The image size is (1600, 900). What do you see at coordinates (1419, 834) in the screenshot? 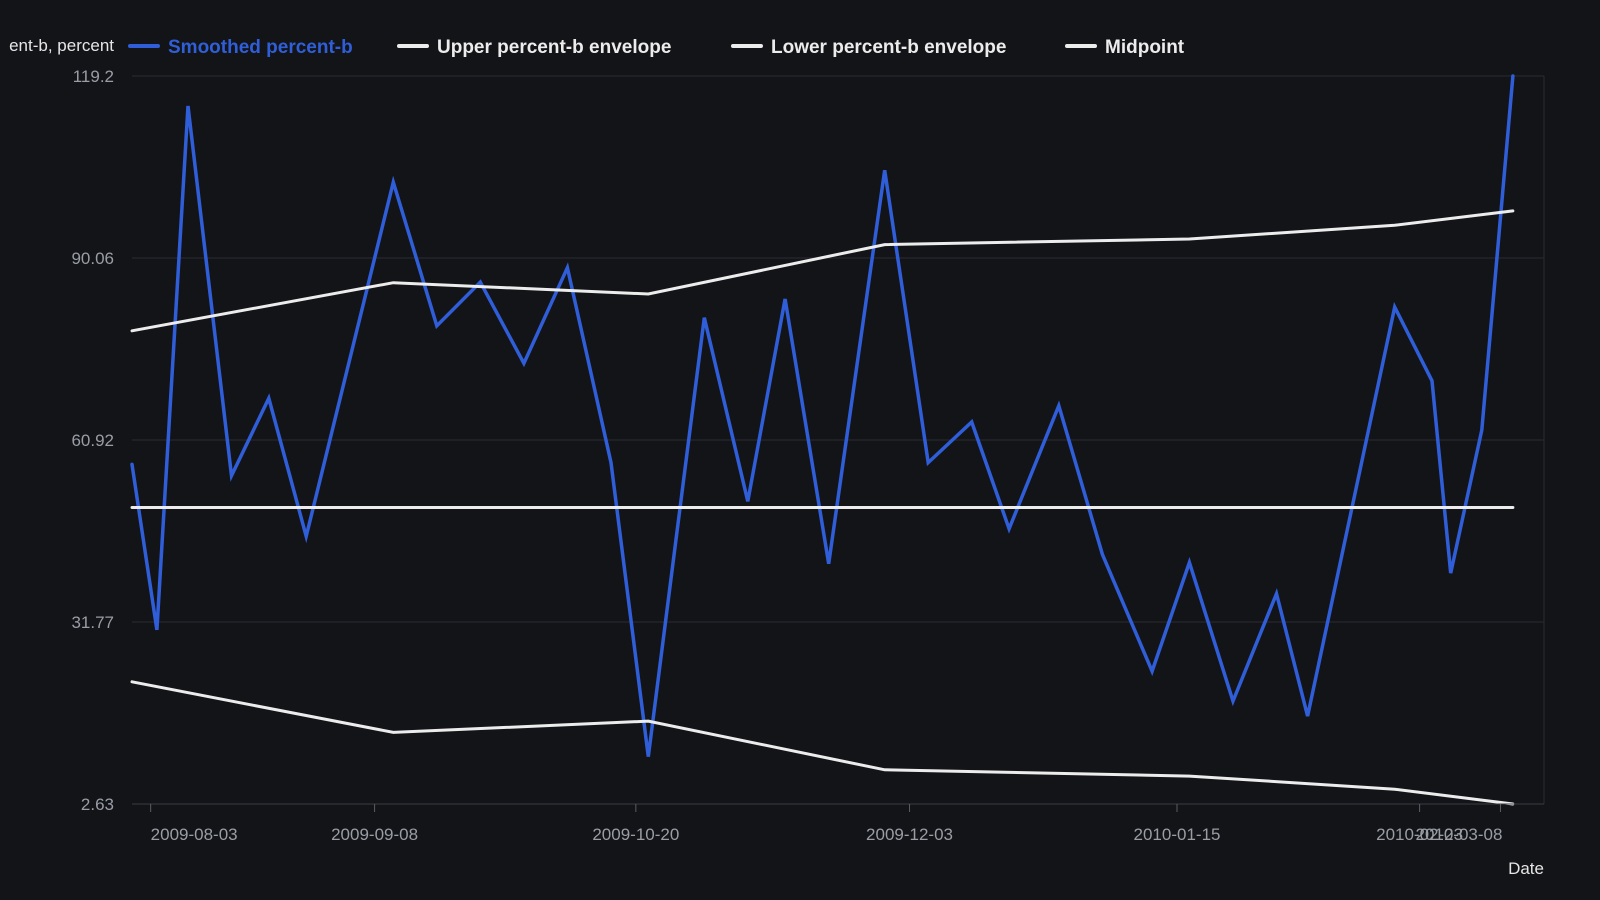
I see `x-tick-label: 2010-02-23` at bounding box center [1419, 834].